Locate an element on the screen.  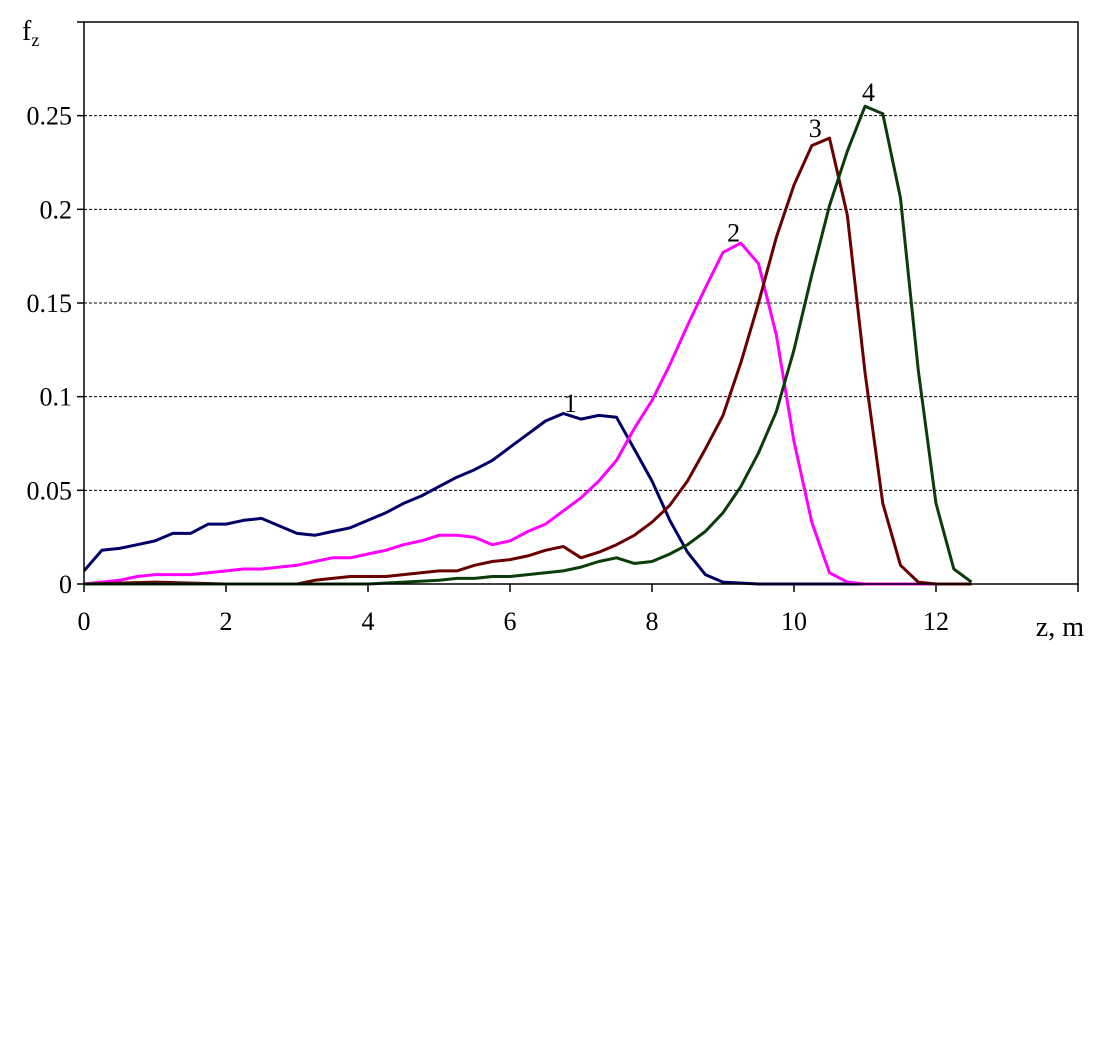
y-tick-label: 0.2 is located at coordinates (56, 209).